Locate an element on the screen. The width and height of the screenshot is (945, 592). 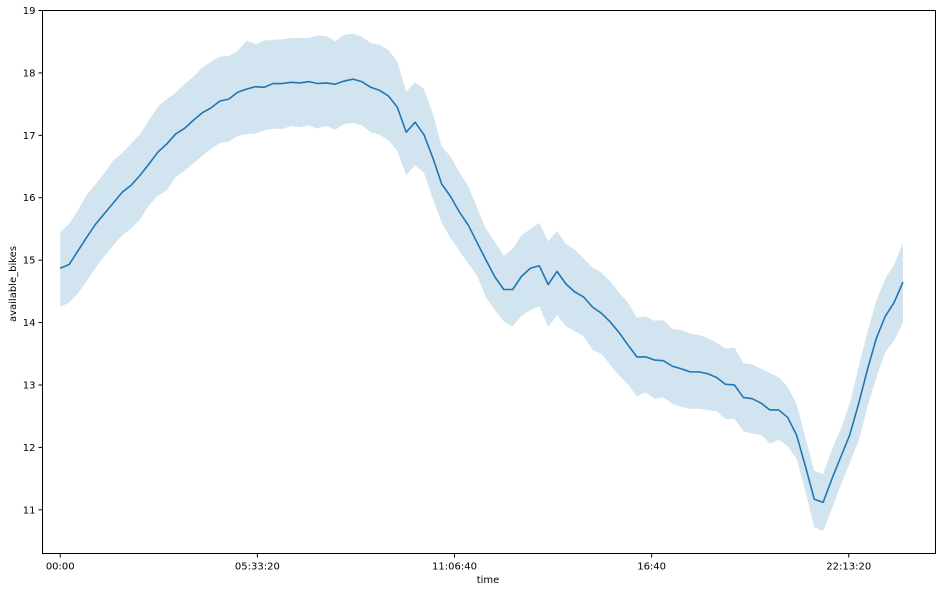
x-tick-label: 00:00 is located at coordinates (60, 567).